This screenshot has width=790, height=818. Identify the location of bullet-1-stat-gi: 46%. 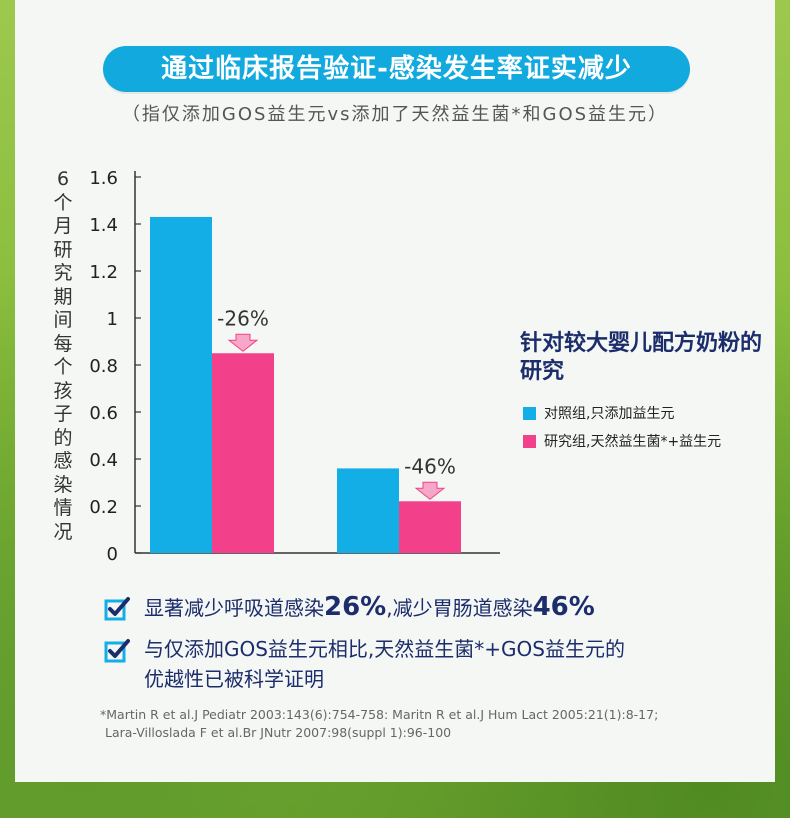
(563, 607).